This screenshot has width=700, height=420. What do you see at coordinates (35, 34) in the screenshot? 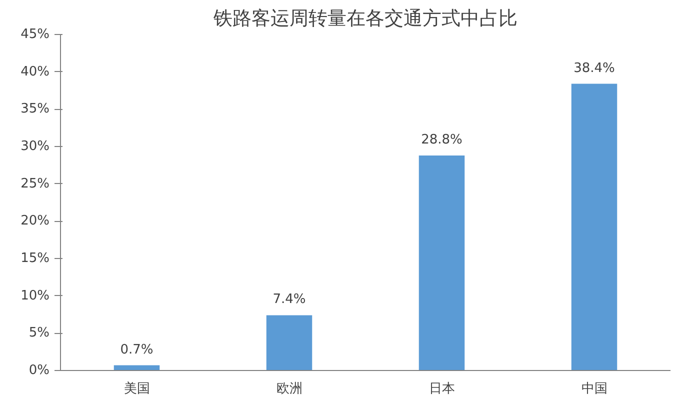
I see `y-tick-label: 45%` at bounding box center [35, 34].